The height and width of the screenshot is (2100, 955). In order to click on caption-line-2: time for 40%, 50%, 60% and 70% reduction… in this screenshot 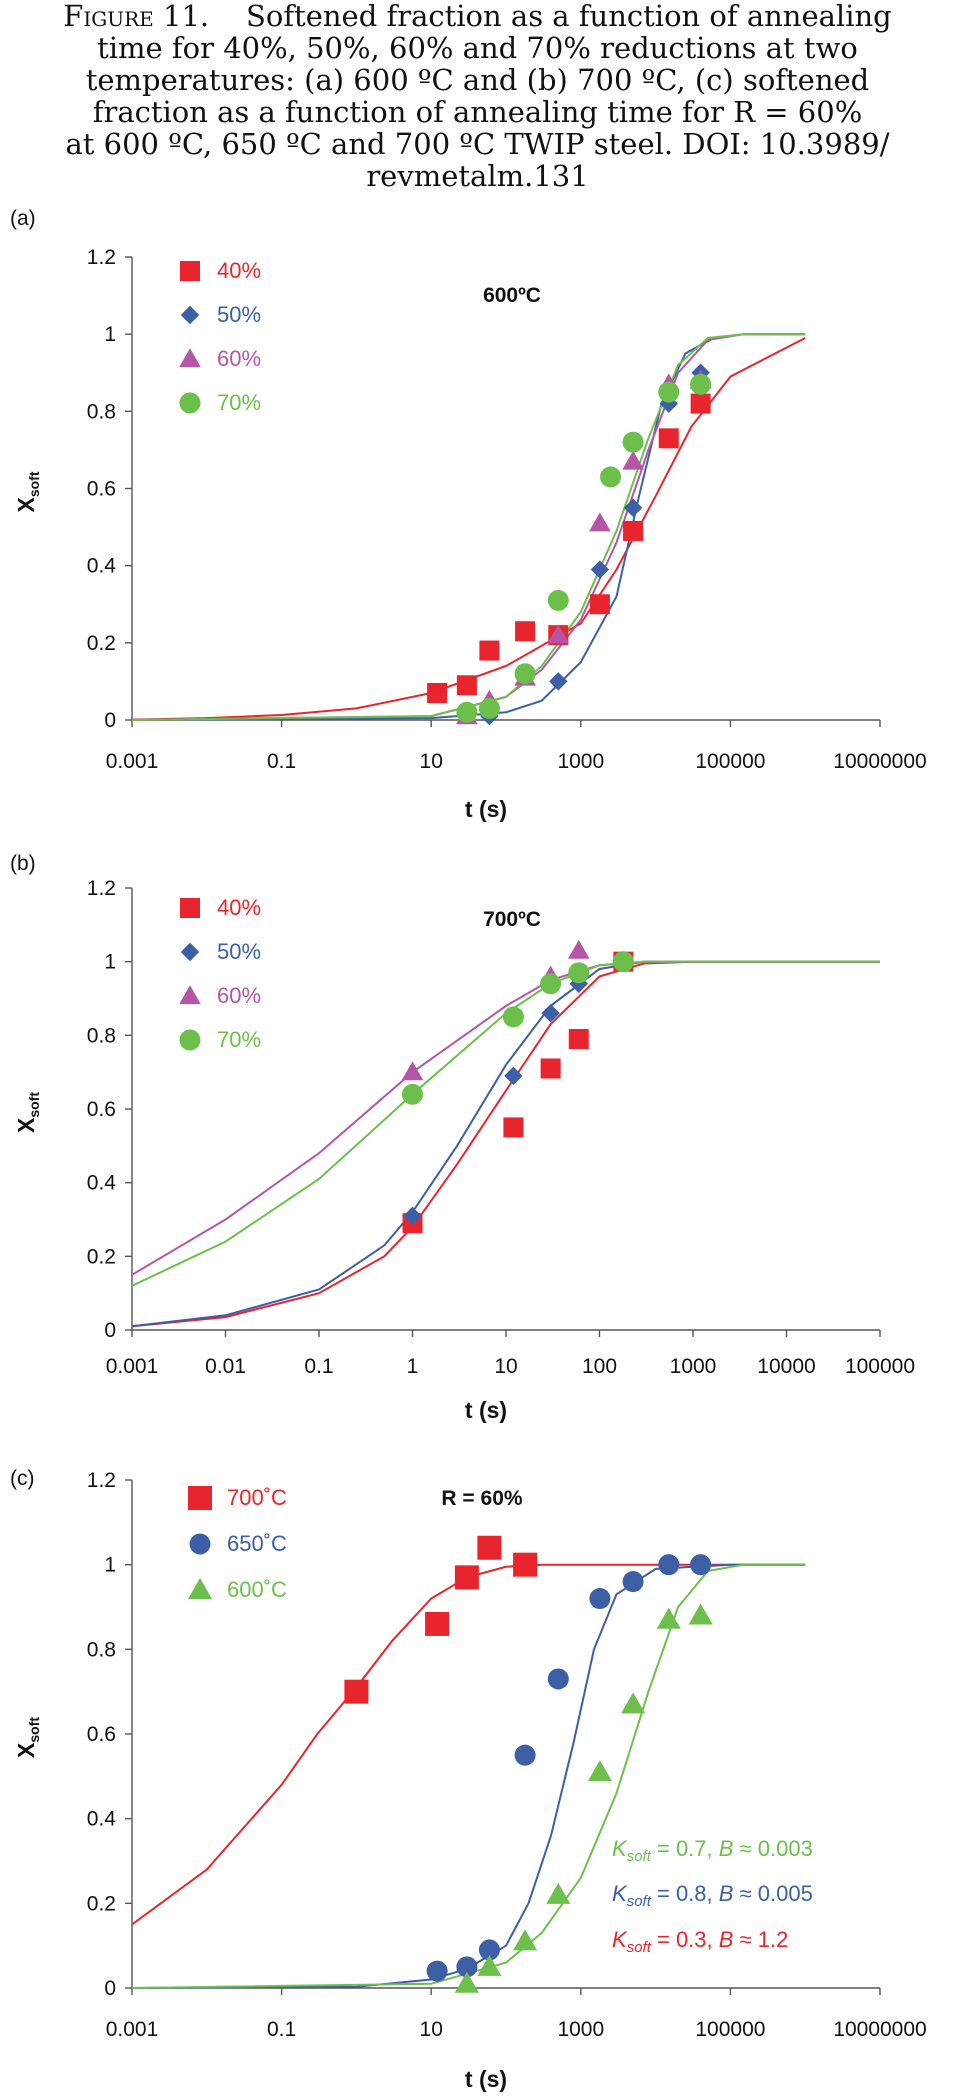, I will do `click(477, 48)`.